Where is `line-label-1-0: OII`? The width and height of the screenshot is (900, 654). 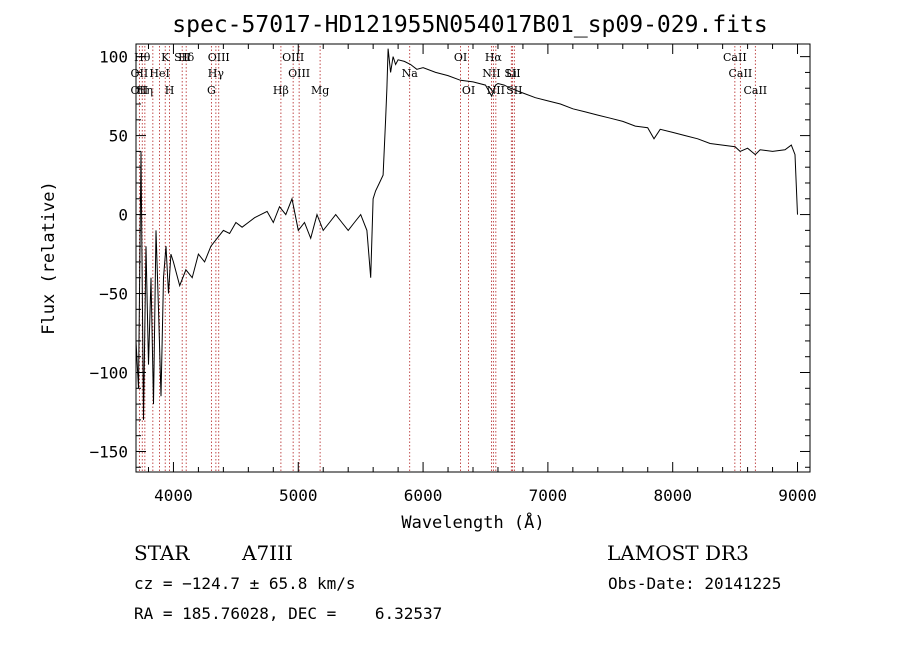
line-label-1-0: OII is located at coordinates (140, 73).